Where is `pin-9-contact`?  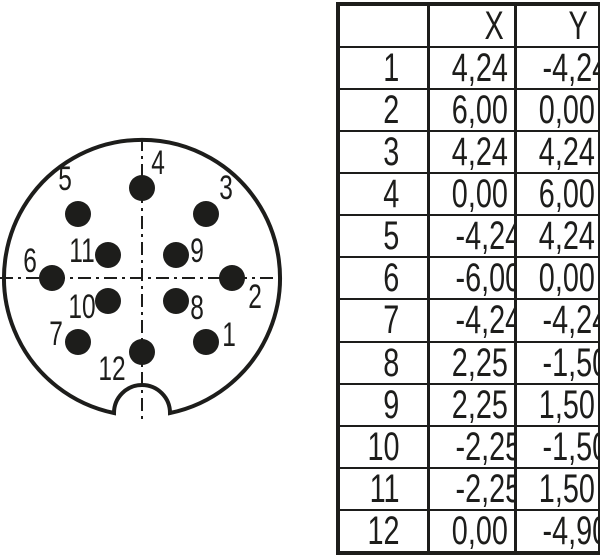
pin-9-contact is located at coordinates (176, 255).